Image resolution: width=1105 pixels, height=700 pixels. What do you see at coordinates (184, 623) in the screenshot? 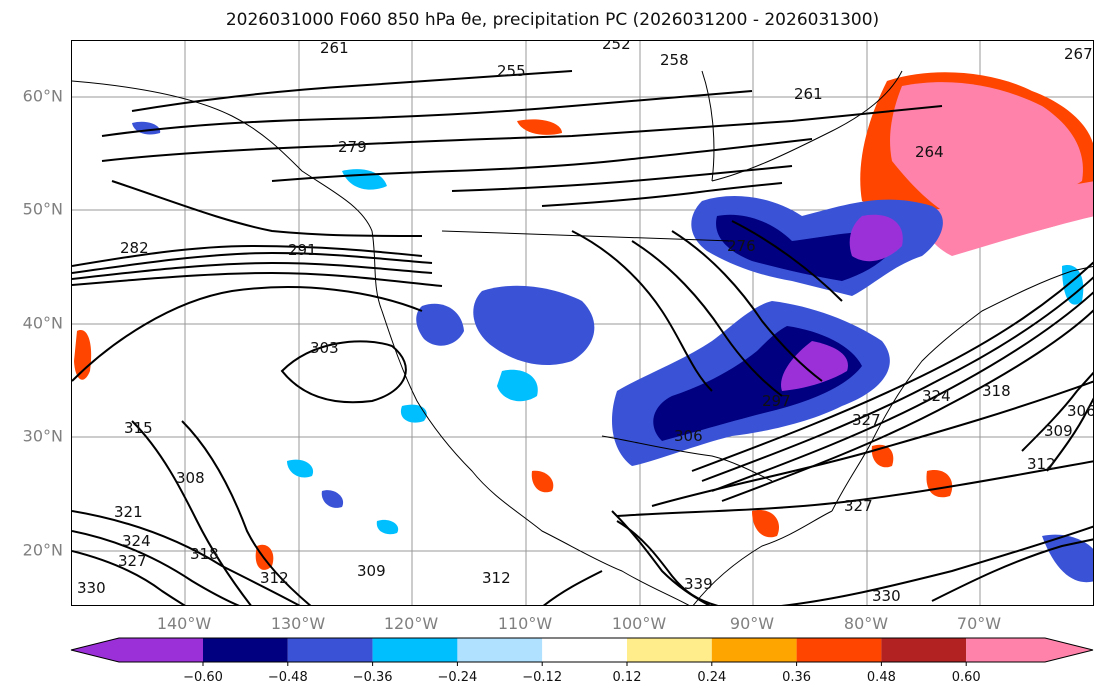
I see `lon-label-140w: 140°W` at bounding box center [184, 623].